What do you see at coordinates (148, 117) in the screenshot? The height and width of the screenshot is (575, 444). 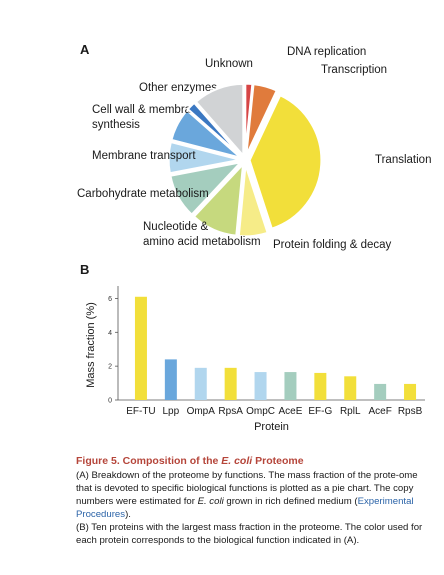 I see `pie-slice-label: Cell wall & membrane synthesis` at bounding box center [148, 117].